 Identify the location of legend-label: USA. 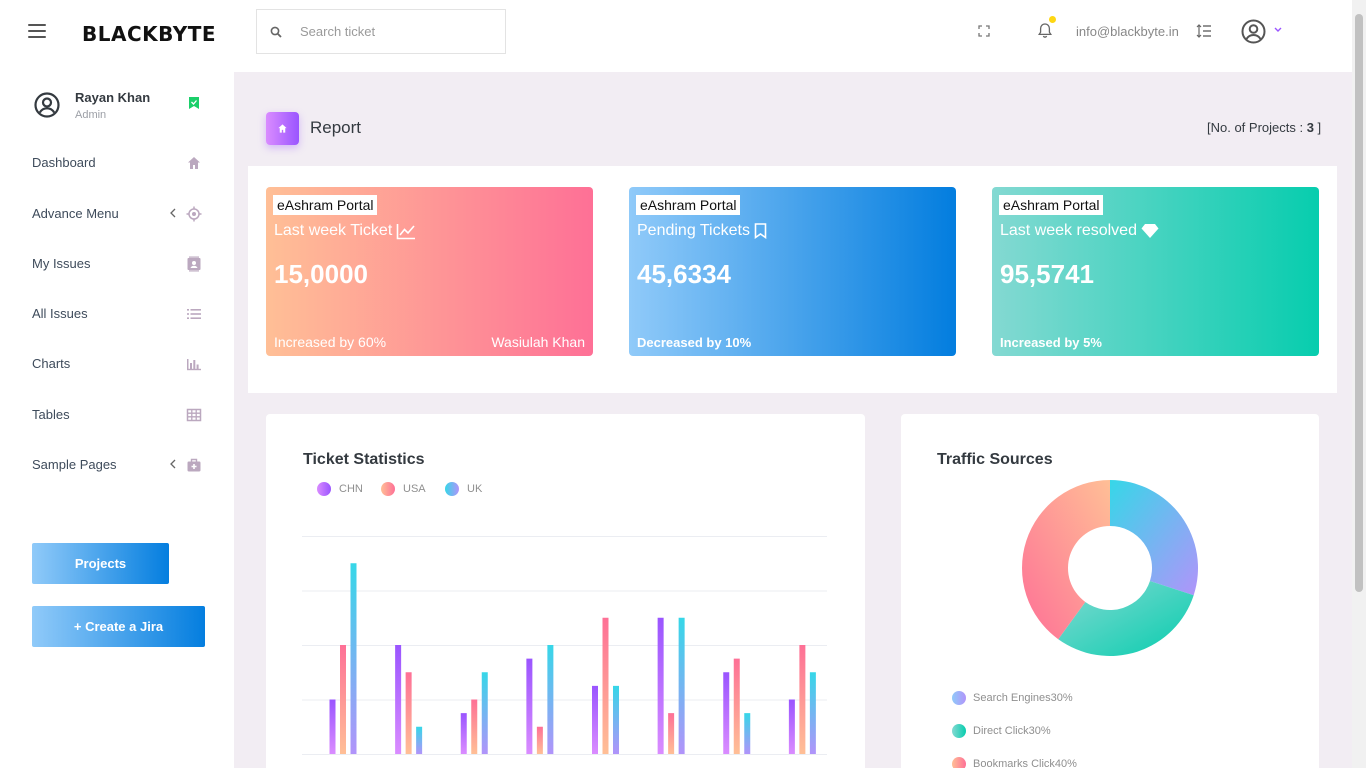
(414, 489).